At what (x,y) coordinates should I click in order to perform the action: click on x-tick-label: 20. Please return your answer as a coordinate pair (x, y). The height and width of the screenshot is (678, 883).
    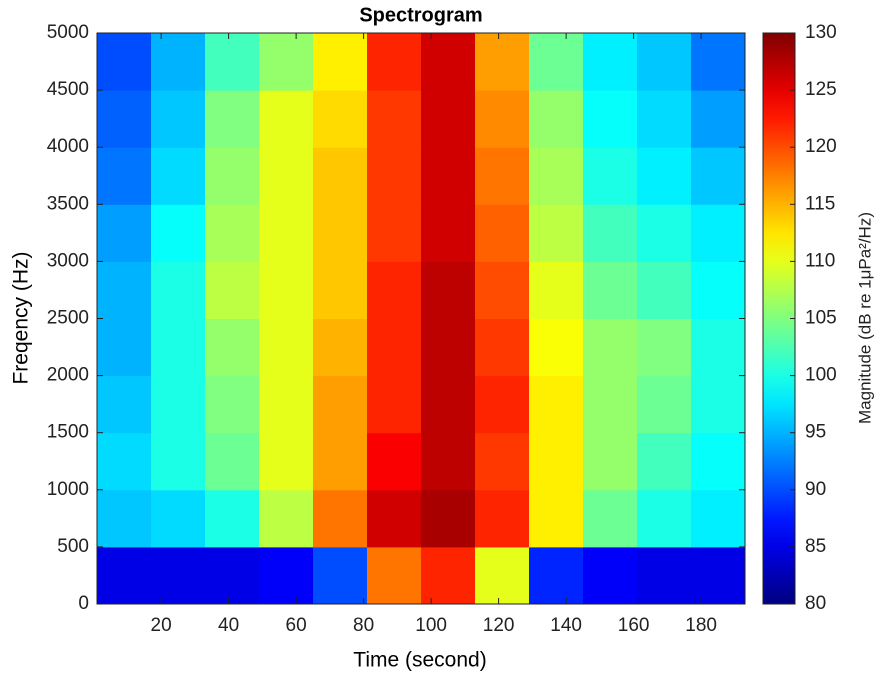
    Looking at the image, I should click on (161, 625).